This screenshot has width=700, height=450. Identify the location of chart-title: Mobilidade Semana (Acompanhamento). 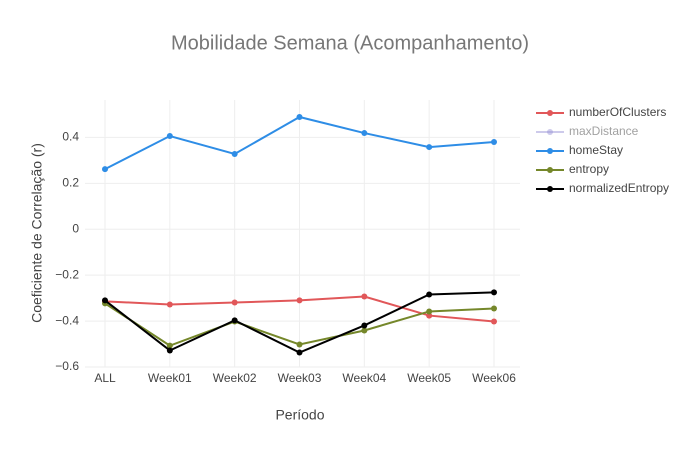
(350, 43).